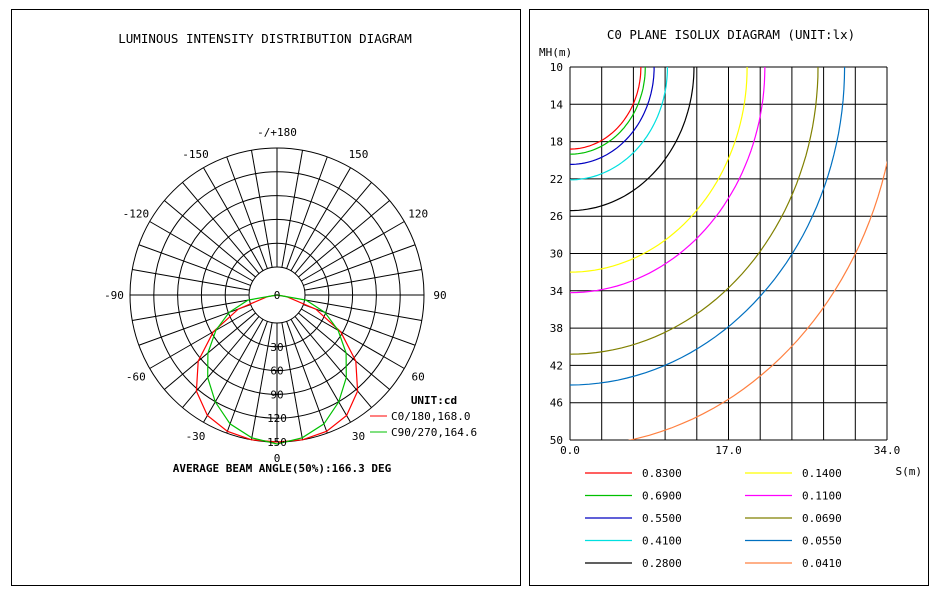 The height and width of the screenshot is (595, 937). What do you see at coordinates (662, 541) in the screenshot?
I see `iso-legend-label: 0.4100` at bounding box center [662, 541].